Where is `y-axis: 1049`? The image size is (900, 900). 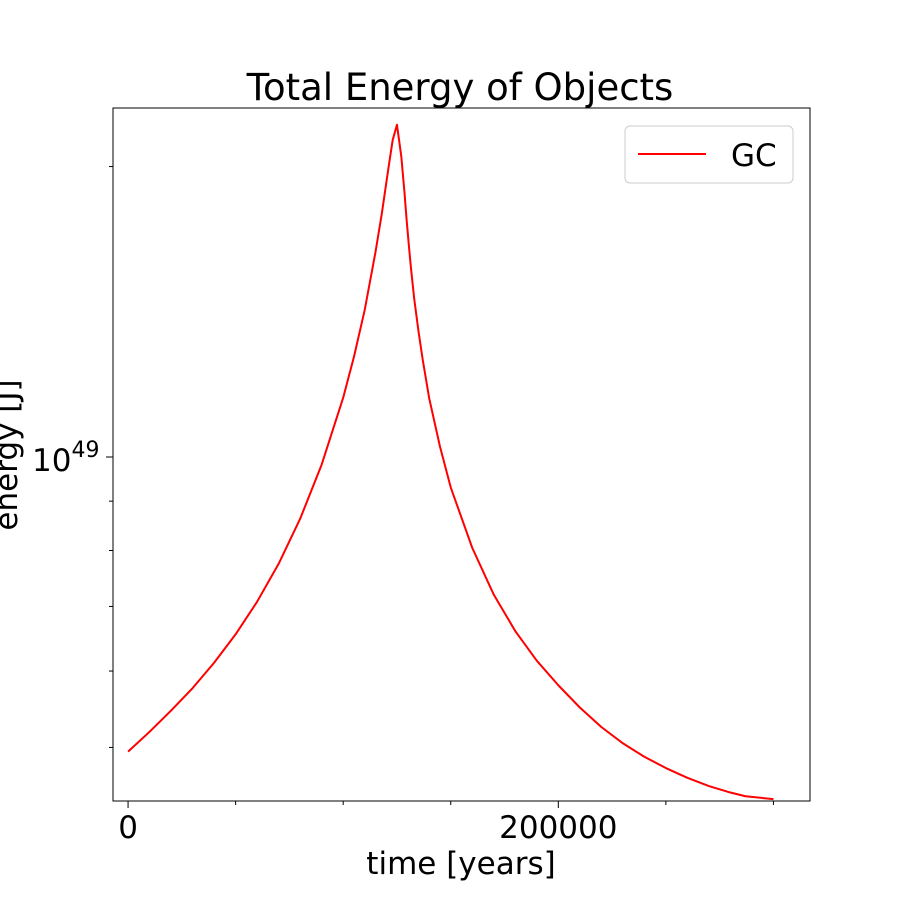 y-axis: 1049 is located at coordinates (72, 457).